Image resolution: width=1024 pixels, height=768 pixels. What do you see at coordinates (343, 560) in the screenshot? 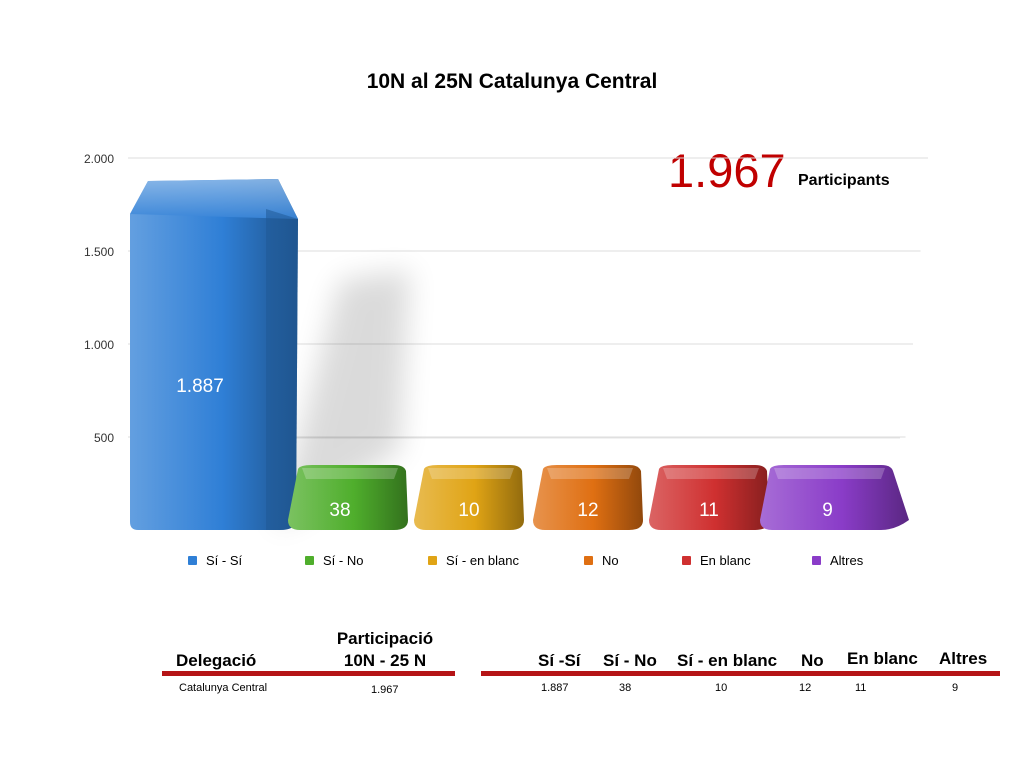
I see `legend-label: Sí - No` at bounding box center [343, 560].